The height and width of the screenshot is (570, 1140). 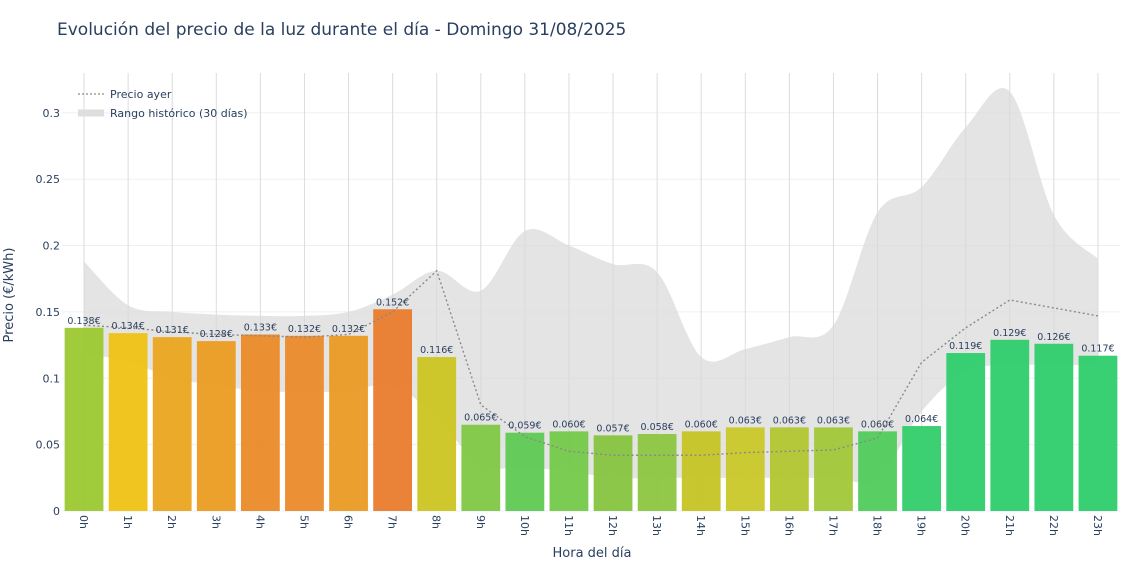 What do you see at coordinates (171, 522) in the screenshot?
I see `x-tick-label: 2h` at bounding box center [171, 522].